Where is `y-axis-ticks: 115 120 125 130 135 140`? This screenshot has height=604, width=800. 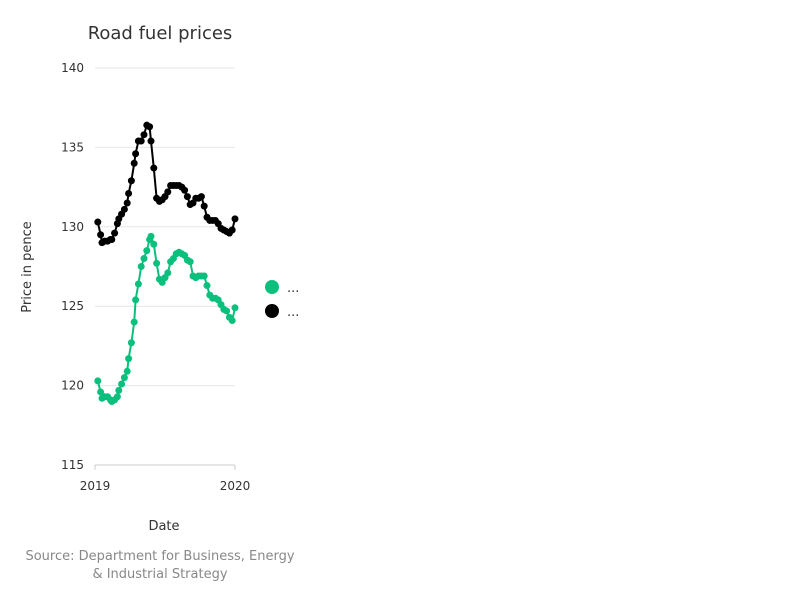 y-axis-ticks: 115 120 125 130 135 140 is located at coordinates (72, 266).